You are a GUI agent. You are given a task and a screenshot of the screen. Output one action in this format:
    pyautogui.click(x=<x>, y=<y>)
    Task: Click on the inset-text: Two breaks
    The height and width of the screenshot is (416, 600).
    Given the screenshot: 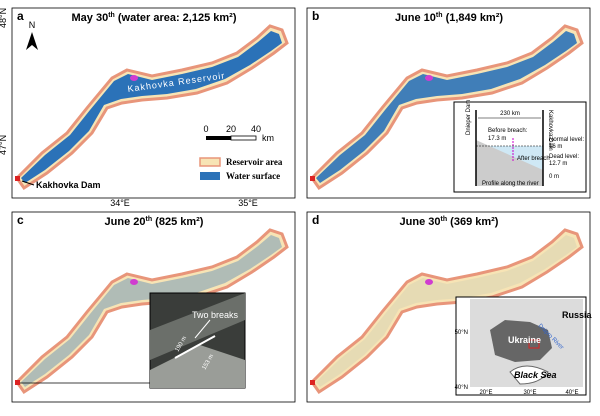 What is the action you would take?
    pyautogui.click(x=215, y=315)
    